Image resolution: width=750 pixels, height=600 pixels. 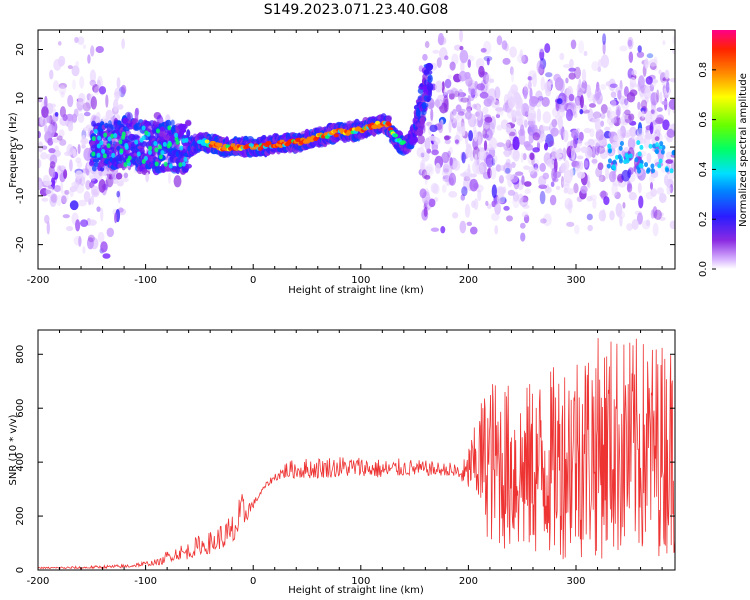 What do you see at coordinates (253, 280) in the screenshot?
I see `spectrogram-x-tick-label: 0` at bounding box center [253, 280].